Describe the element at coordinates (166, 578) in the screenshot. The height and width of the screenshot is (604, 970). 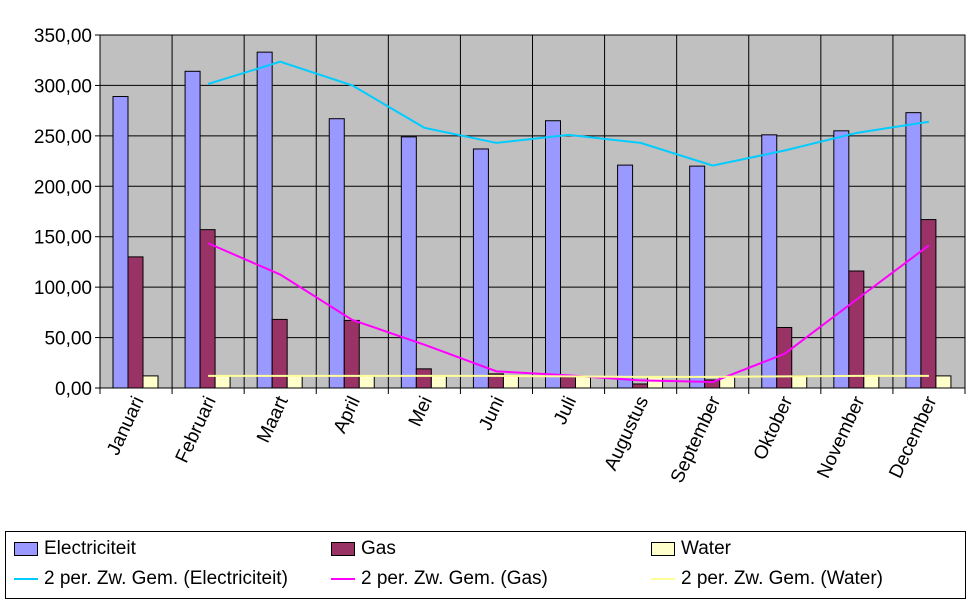
I see `legend-label: 2 per. Zw. Gem. (Electriciteit)` at that location.